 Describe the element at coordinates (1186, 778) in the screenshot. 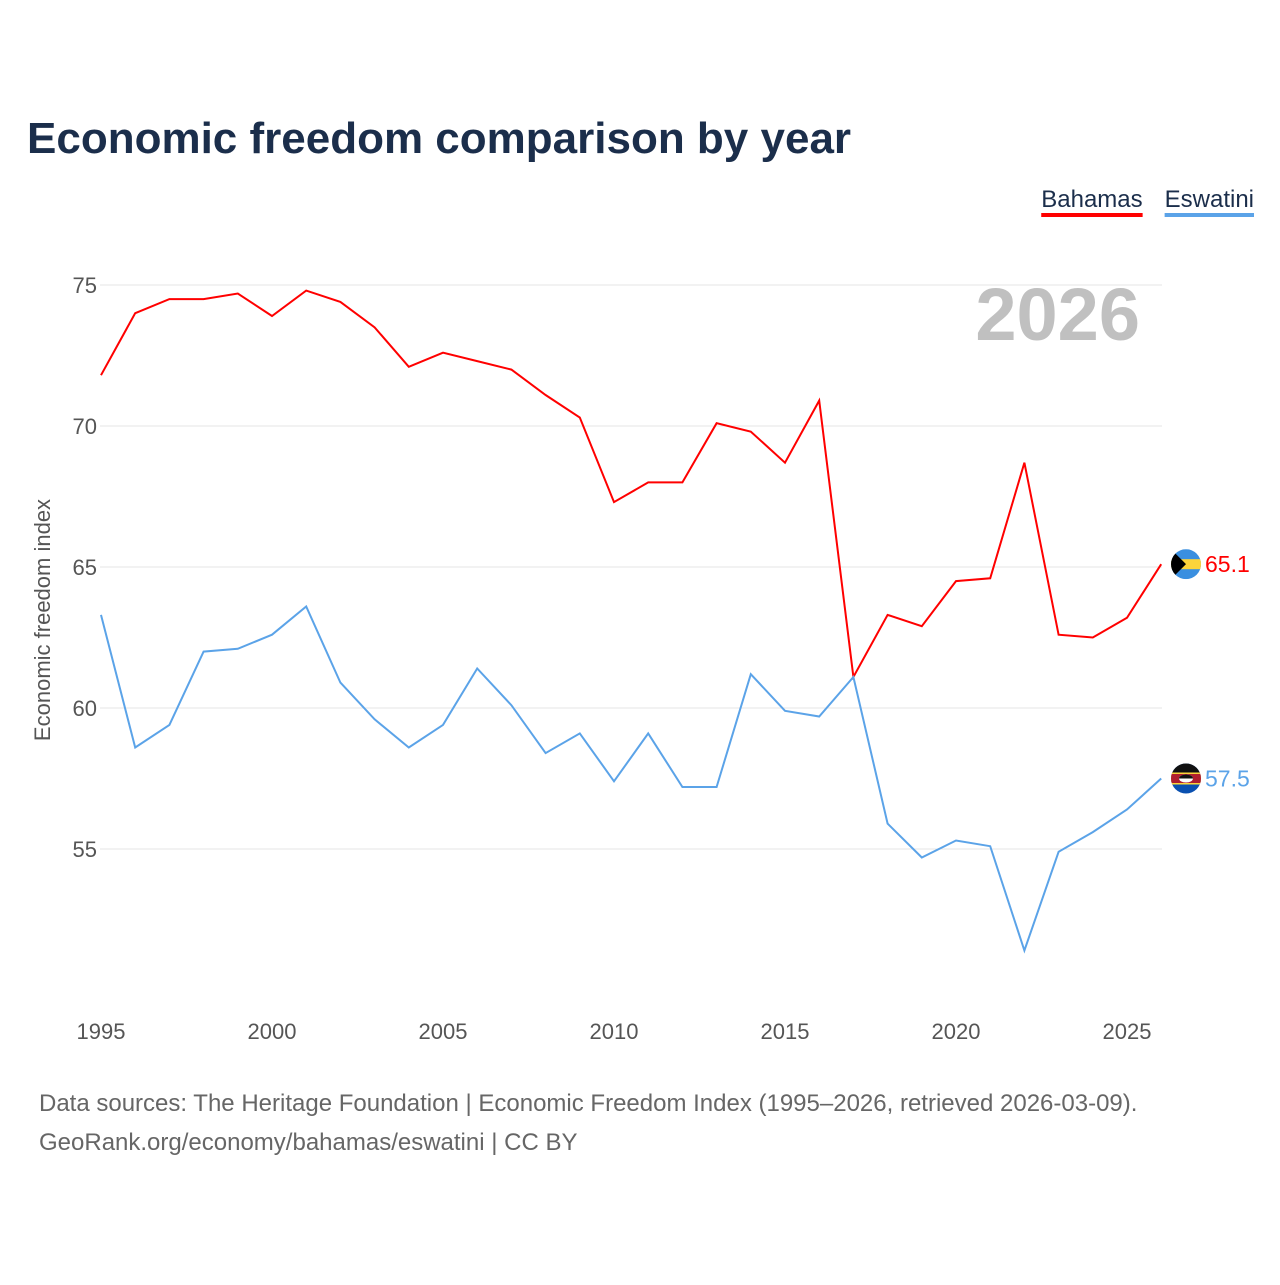

I see `eswatini-flag-icon` at that location.